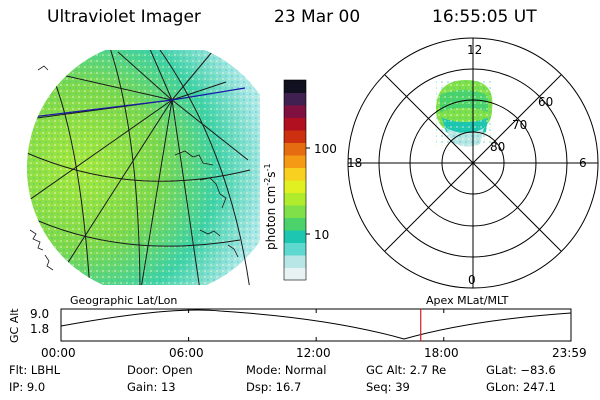  Describe the element at coordinates (286, 370) in the screenshot. I see `info-mode: Mode: Normal` at that location.